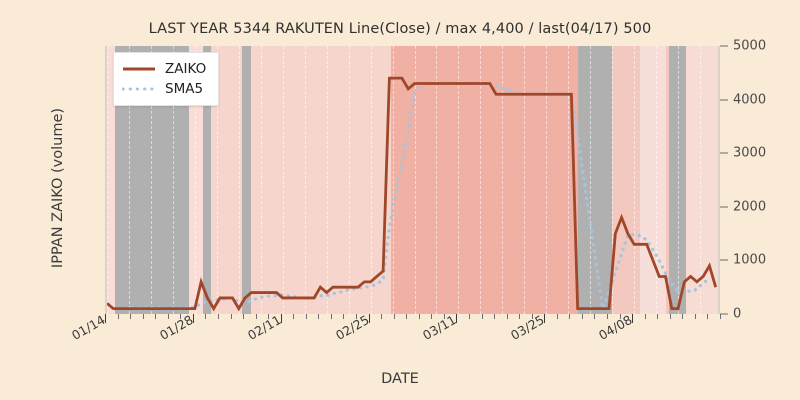 The height and width of the screenshot is (400, 800). What do you see at coordinates (184, 89) in the screenshot?
I see `legend-label-sma5: SMA5` at bounding box center [184, 89].